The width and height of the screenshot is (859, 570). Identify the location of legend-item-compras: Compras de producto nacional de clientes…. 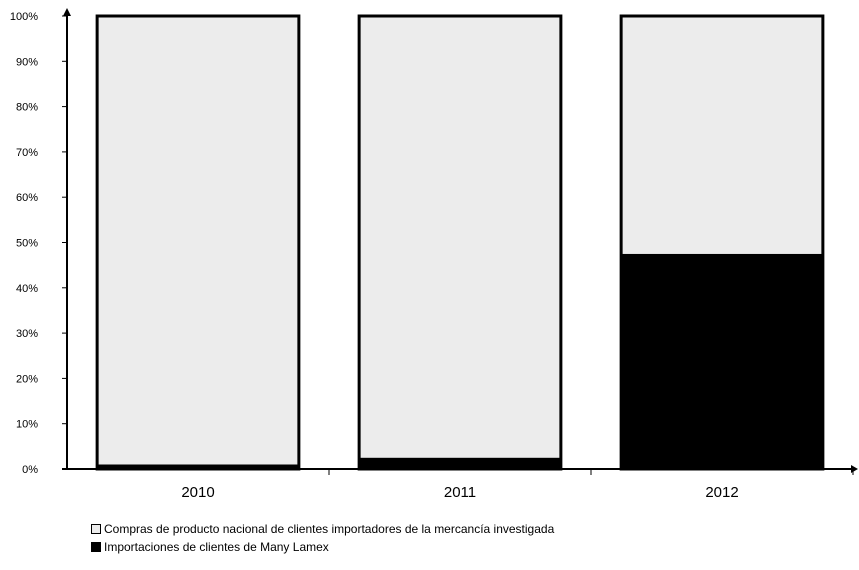
(322, 529).